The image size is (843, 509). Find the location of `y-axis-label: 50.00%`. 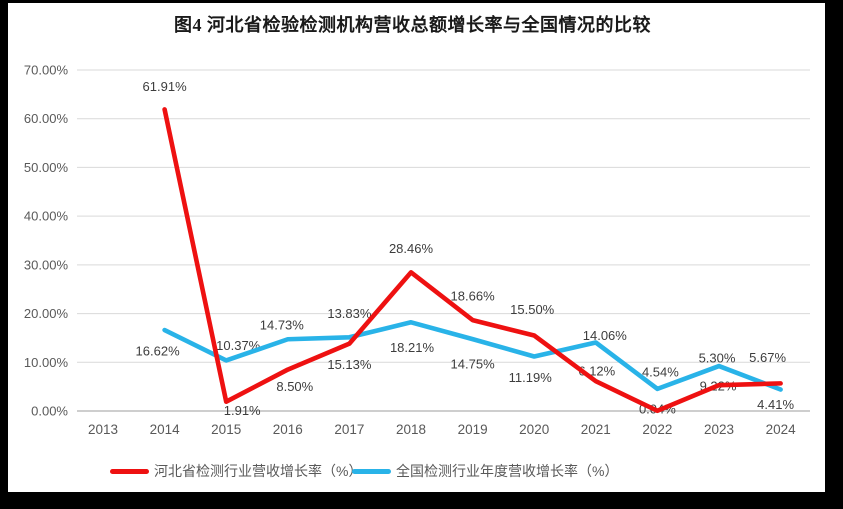

y-axis-label: 50.00% is located at coordinates (46, 167).